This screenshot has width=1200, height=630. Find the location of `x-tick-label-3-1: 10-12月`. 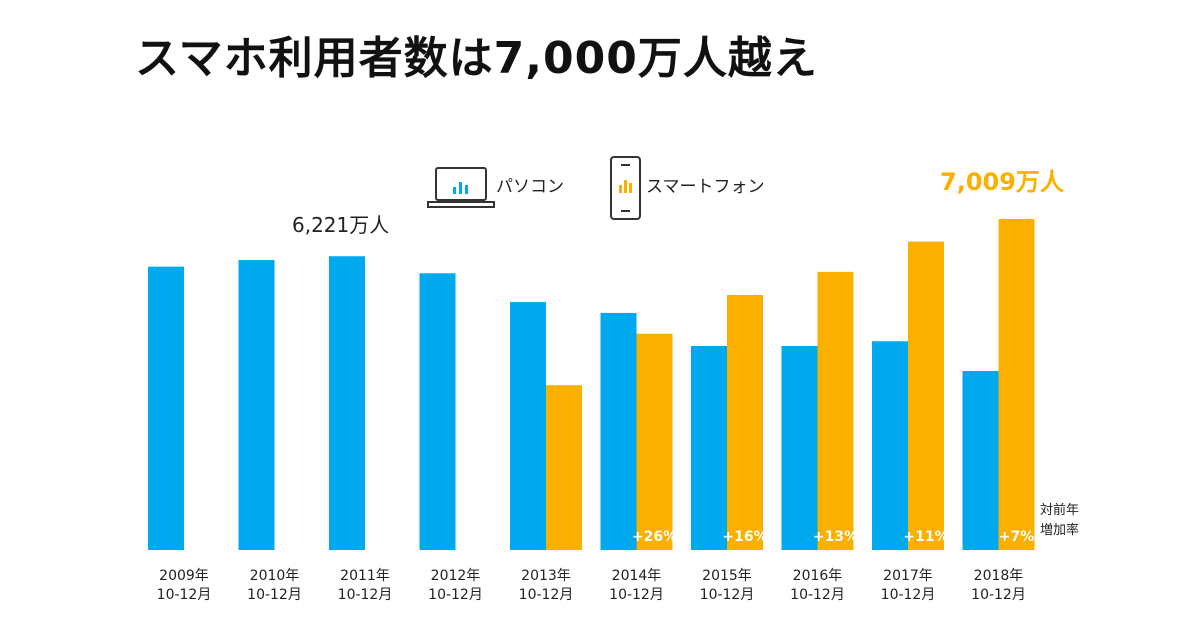

x-tick-label-3-1: 10-12月 is located at coordinates (455, 595).